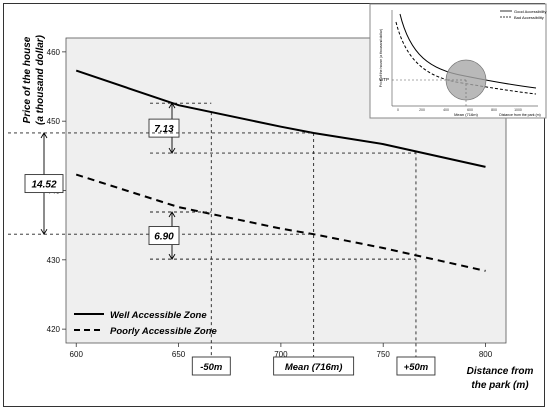  What do you see at coordinates (529, 17) in the screenshot?
I see `inset-legend-bad: Bad Accessibility` at bounding box center [529, 17].